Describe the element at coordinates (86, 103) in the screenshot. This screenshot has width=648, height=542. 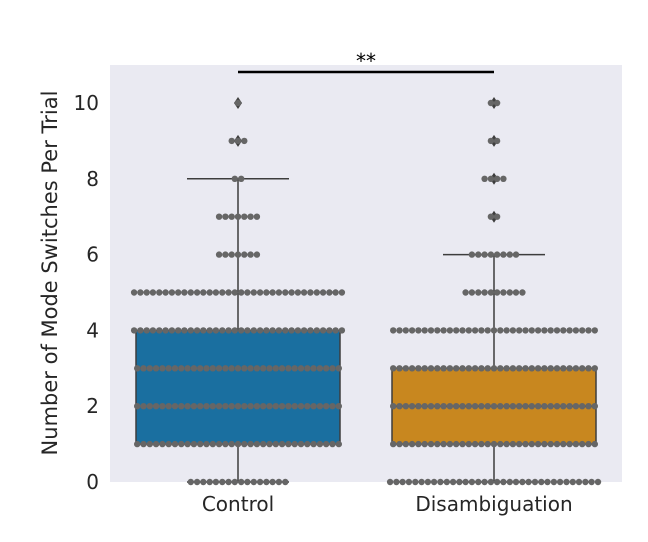
I see `y-tick-label: 10` at that location.